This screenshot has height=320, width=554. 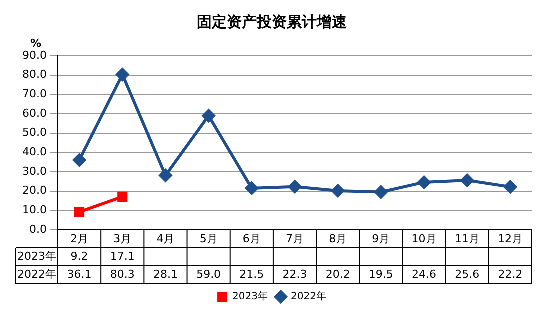 What do you see at coordinates (467, 239) in the screenshot?
I see `x-tick-label: 11月` at bounding box center [467, 239].